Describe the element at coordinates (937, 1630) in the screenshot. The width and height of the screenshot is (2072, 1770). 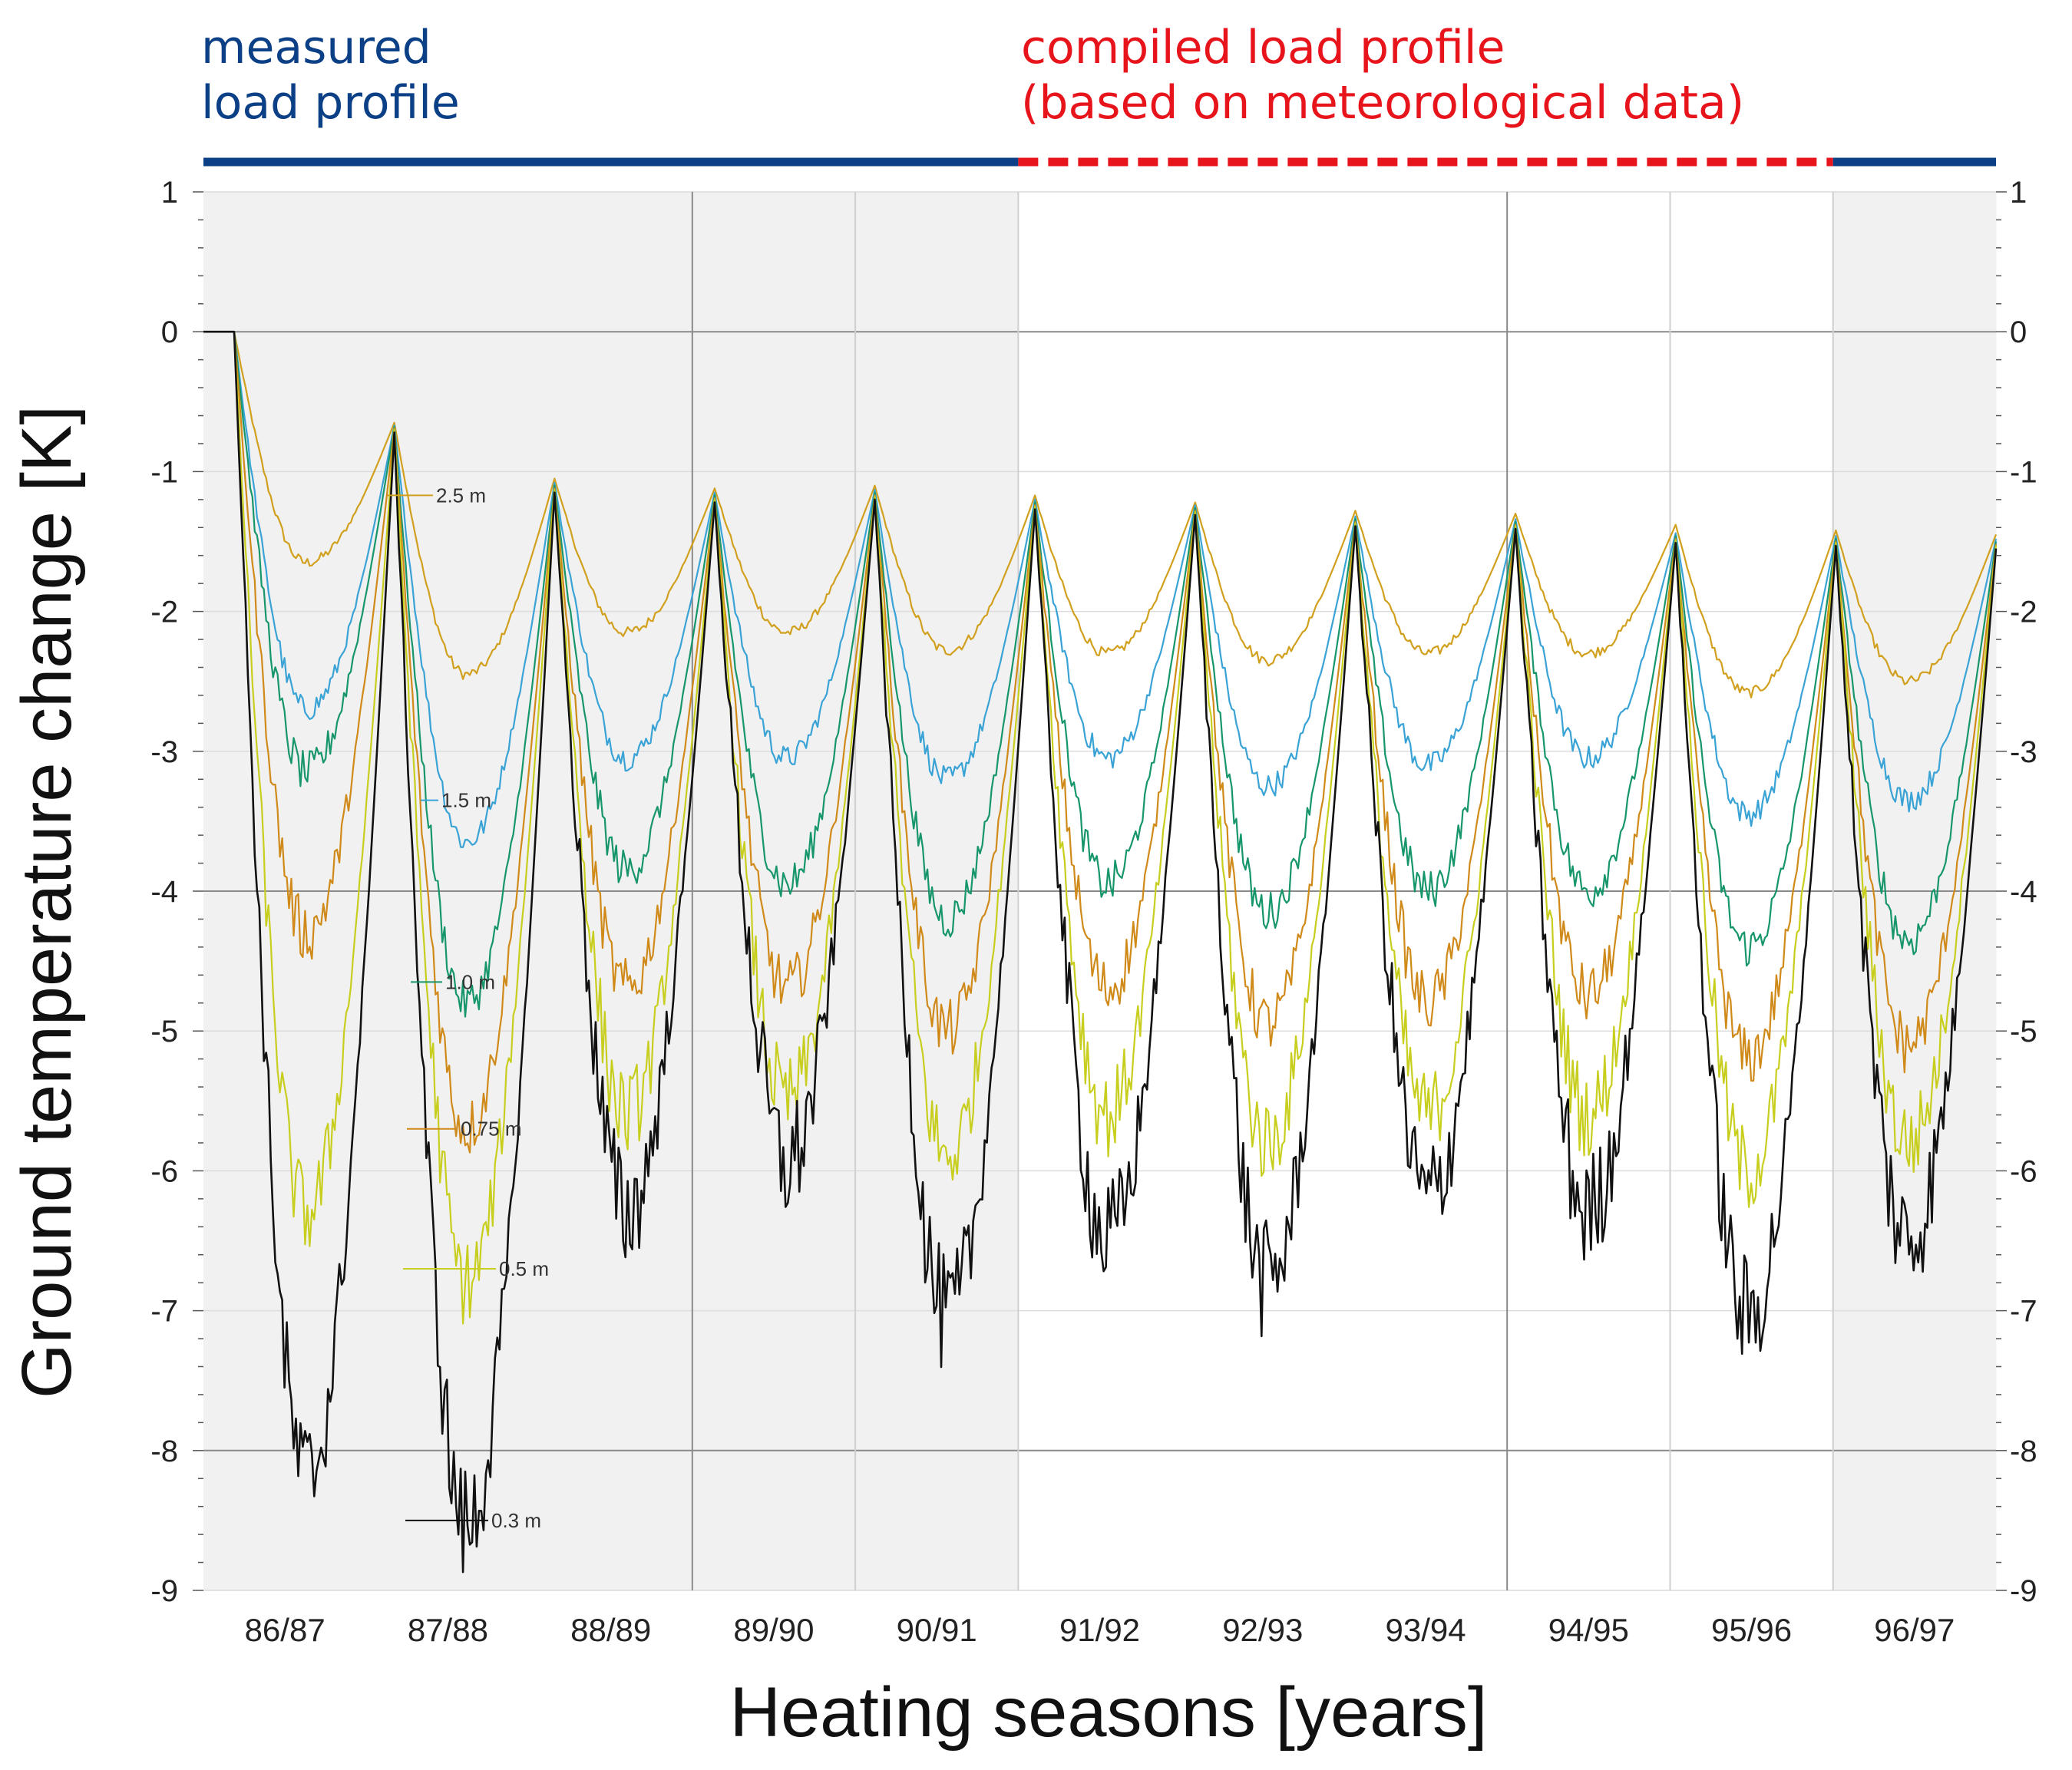
I see `x-tick-label: 90/91` at that location.